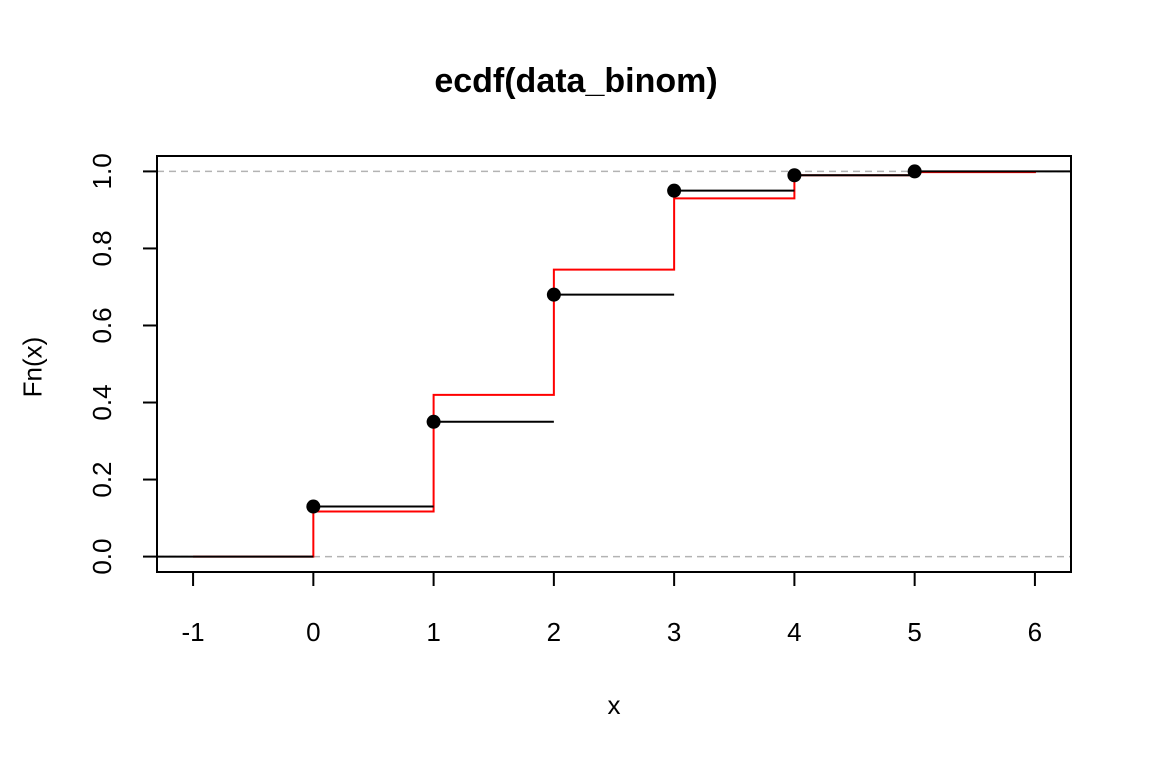 The width and height of the screenshot is (1152, 768). I want to click on x-tick-label: 1, so click(433, 632).